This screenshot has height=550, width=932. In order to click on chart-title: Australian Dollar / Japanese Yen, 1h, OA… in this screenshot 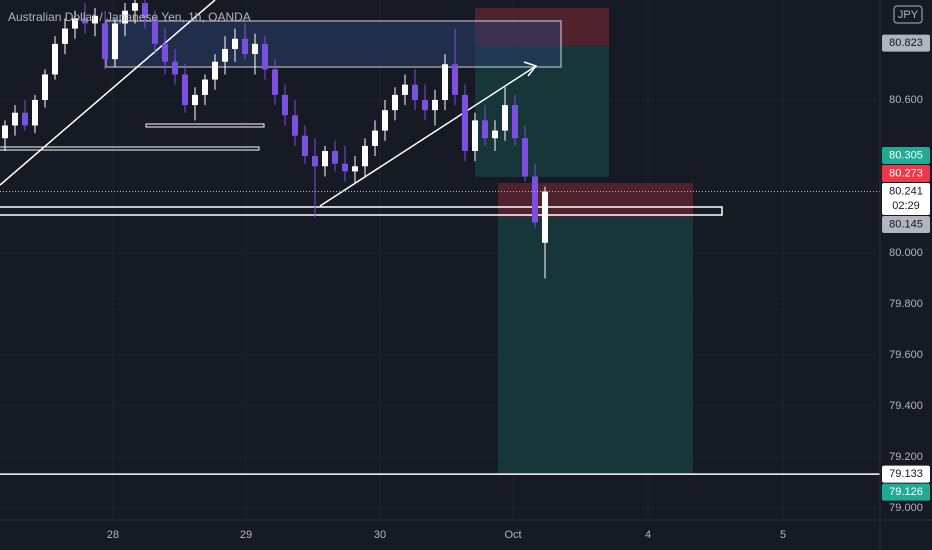, I will do `click(129, 17)`.